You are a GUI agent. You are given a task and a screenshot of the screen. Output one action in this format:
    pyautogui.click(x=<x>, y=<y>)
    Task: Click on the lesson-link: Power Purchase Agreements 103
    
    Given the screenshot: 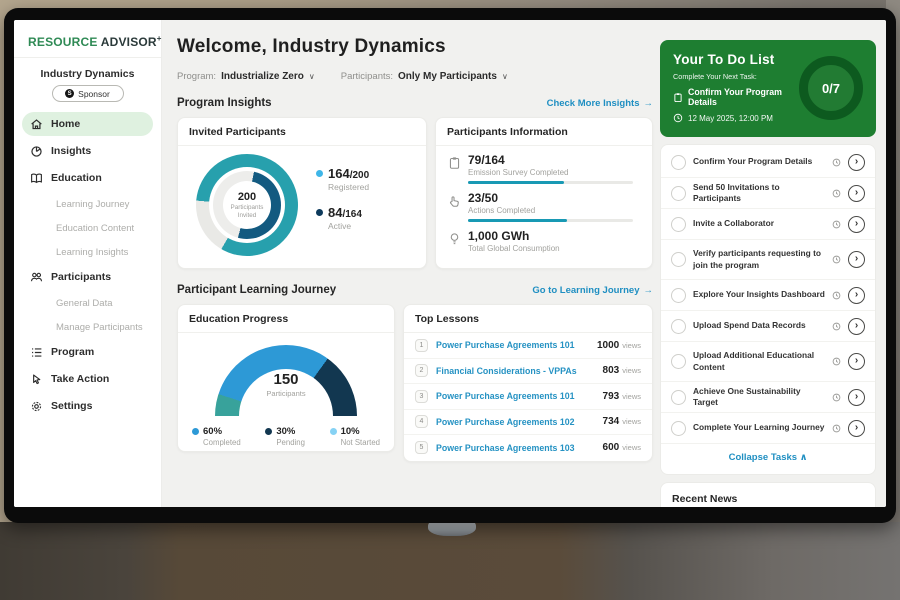 What is the action you would take?
    pyautogui.click(x=505, y=447)
    